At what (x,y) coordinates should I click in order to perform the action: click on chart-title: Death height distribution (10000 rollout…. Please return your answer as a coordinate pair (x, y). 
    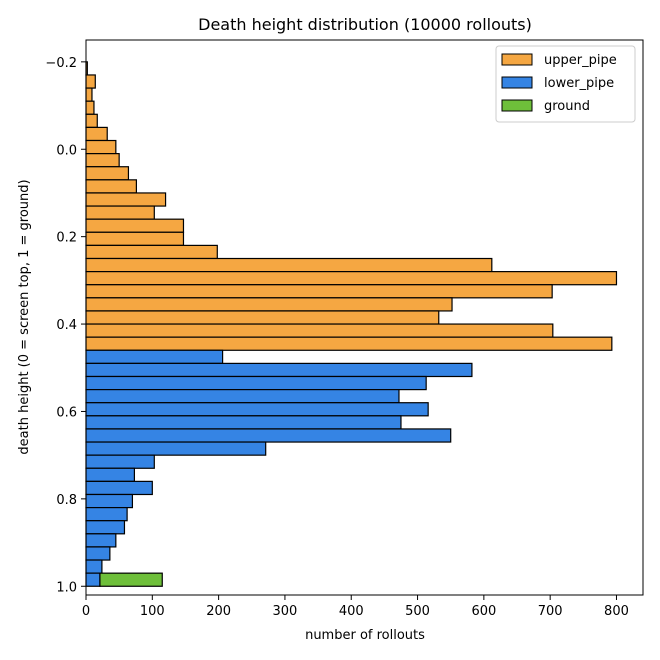
    Looking at the image, I should click on (365, 24).